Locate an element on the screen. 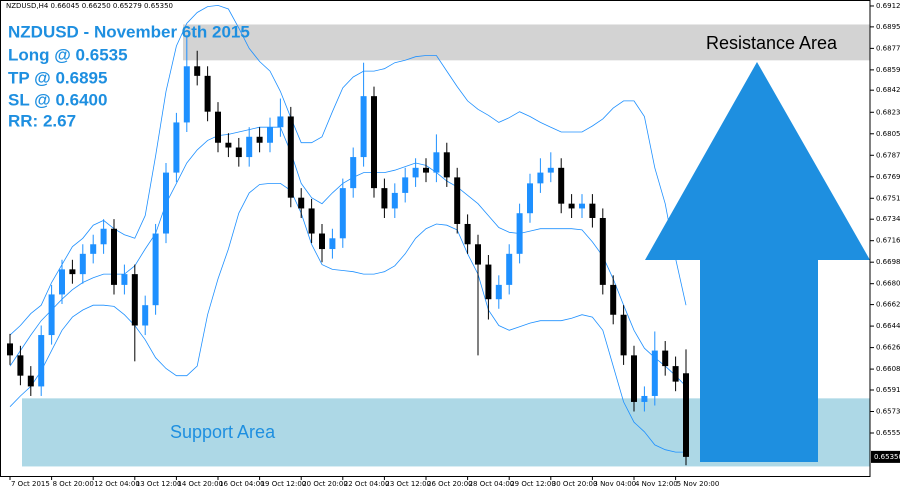 The height and width of the screenshot is (490, 900). x-tick-label: 12 Oct 04:00 is located at coordinates (117, 484).